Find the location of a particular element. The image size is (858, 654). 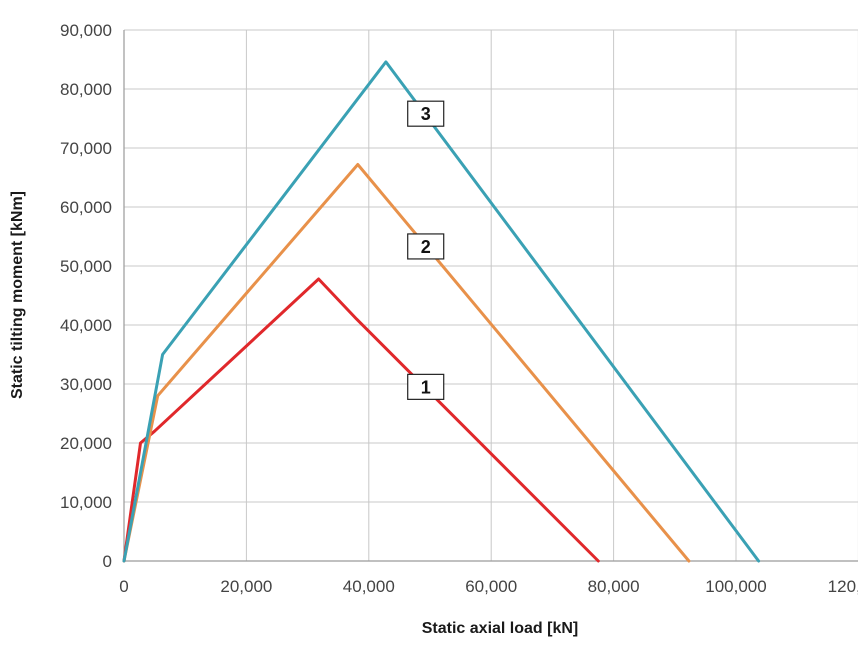

y-tick-label: 90,000 is located at coordinates (86, 30).